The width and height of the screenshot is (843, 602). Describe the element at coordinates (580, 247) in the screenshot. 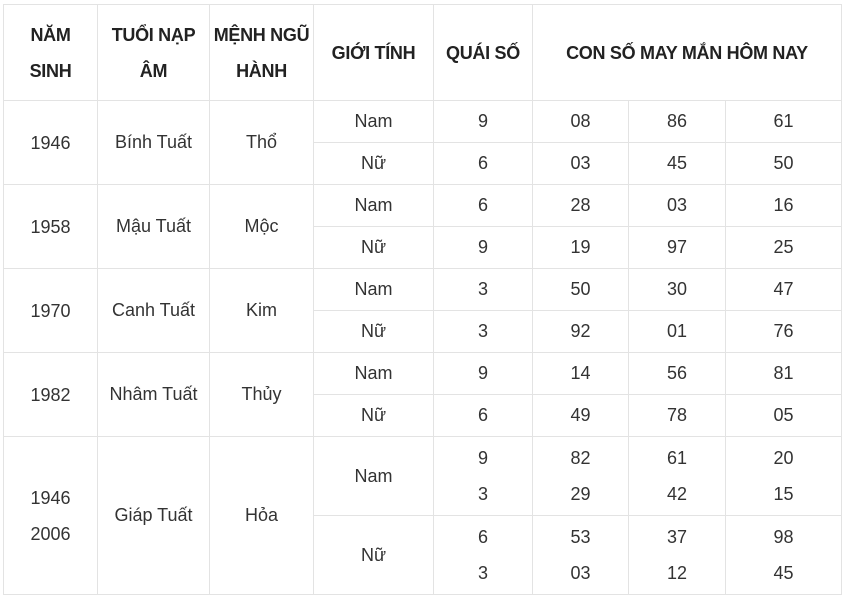

I see `lucky-number: 19` at that location.